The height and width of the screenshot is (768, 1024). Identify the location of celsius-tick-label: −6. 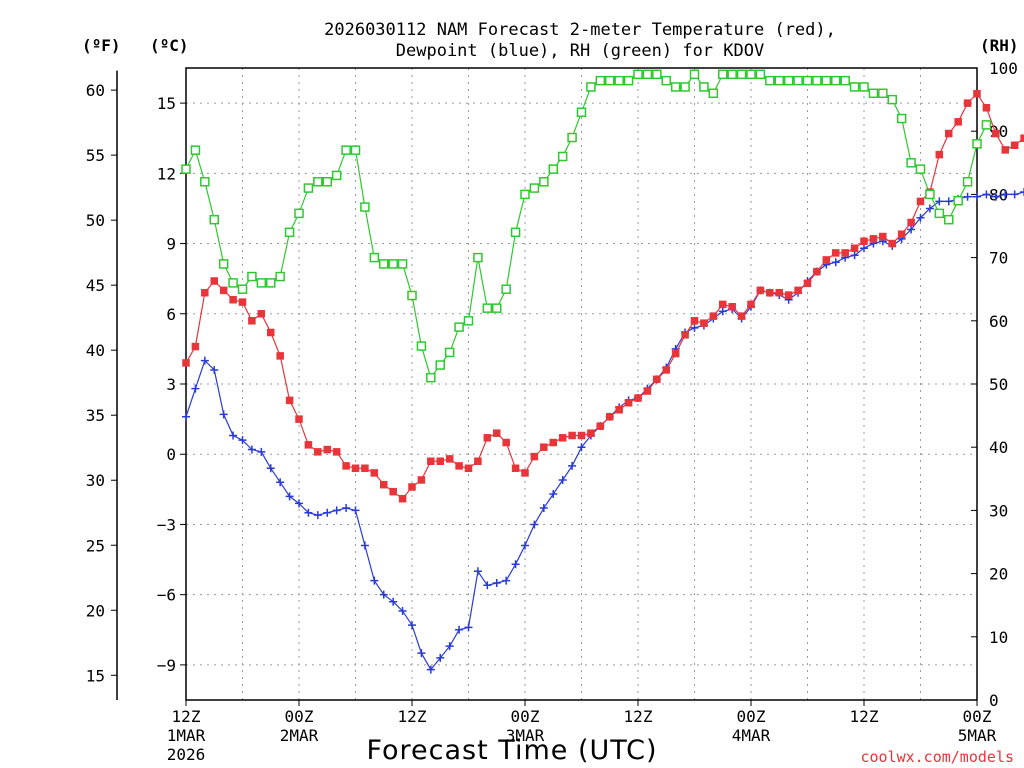
(166, 595).